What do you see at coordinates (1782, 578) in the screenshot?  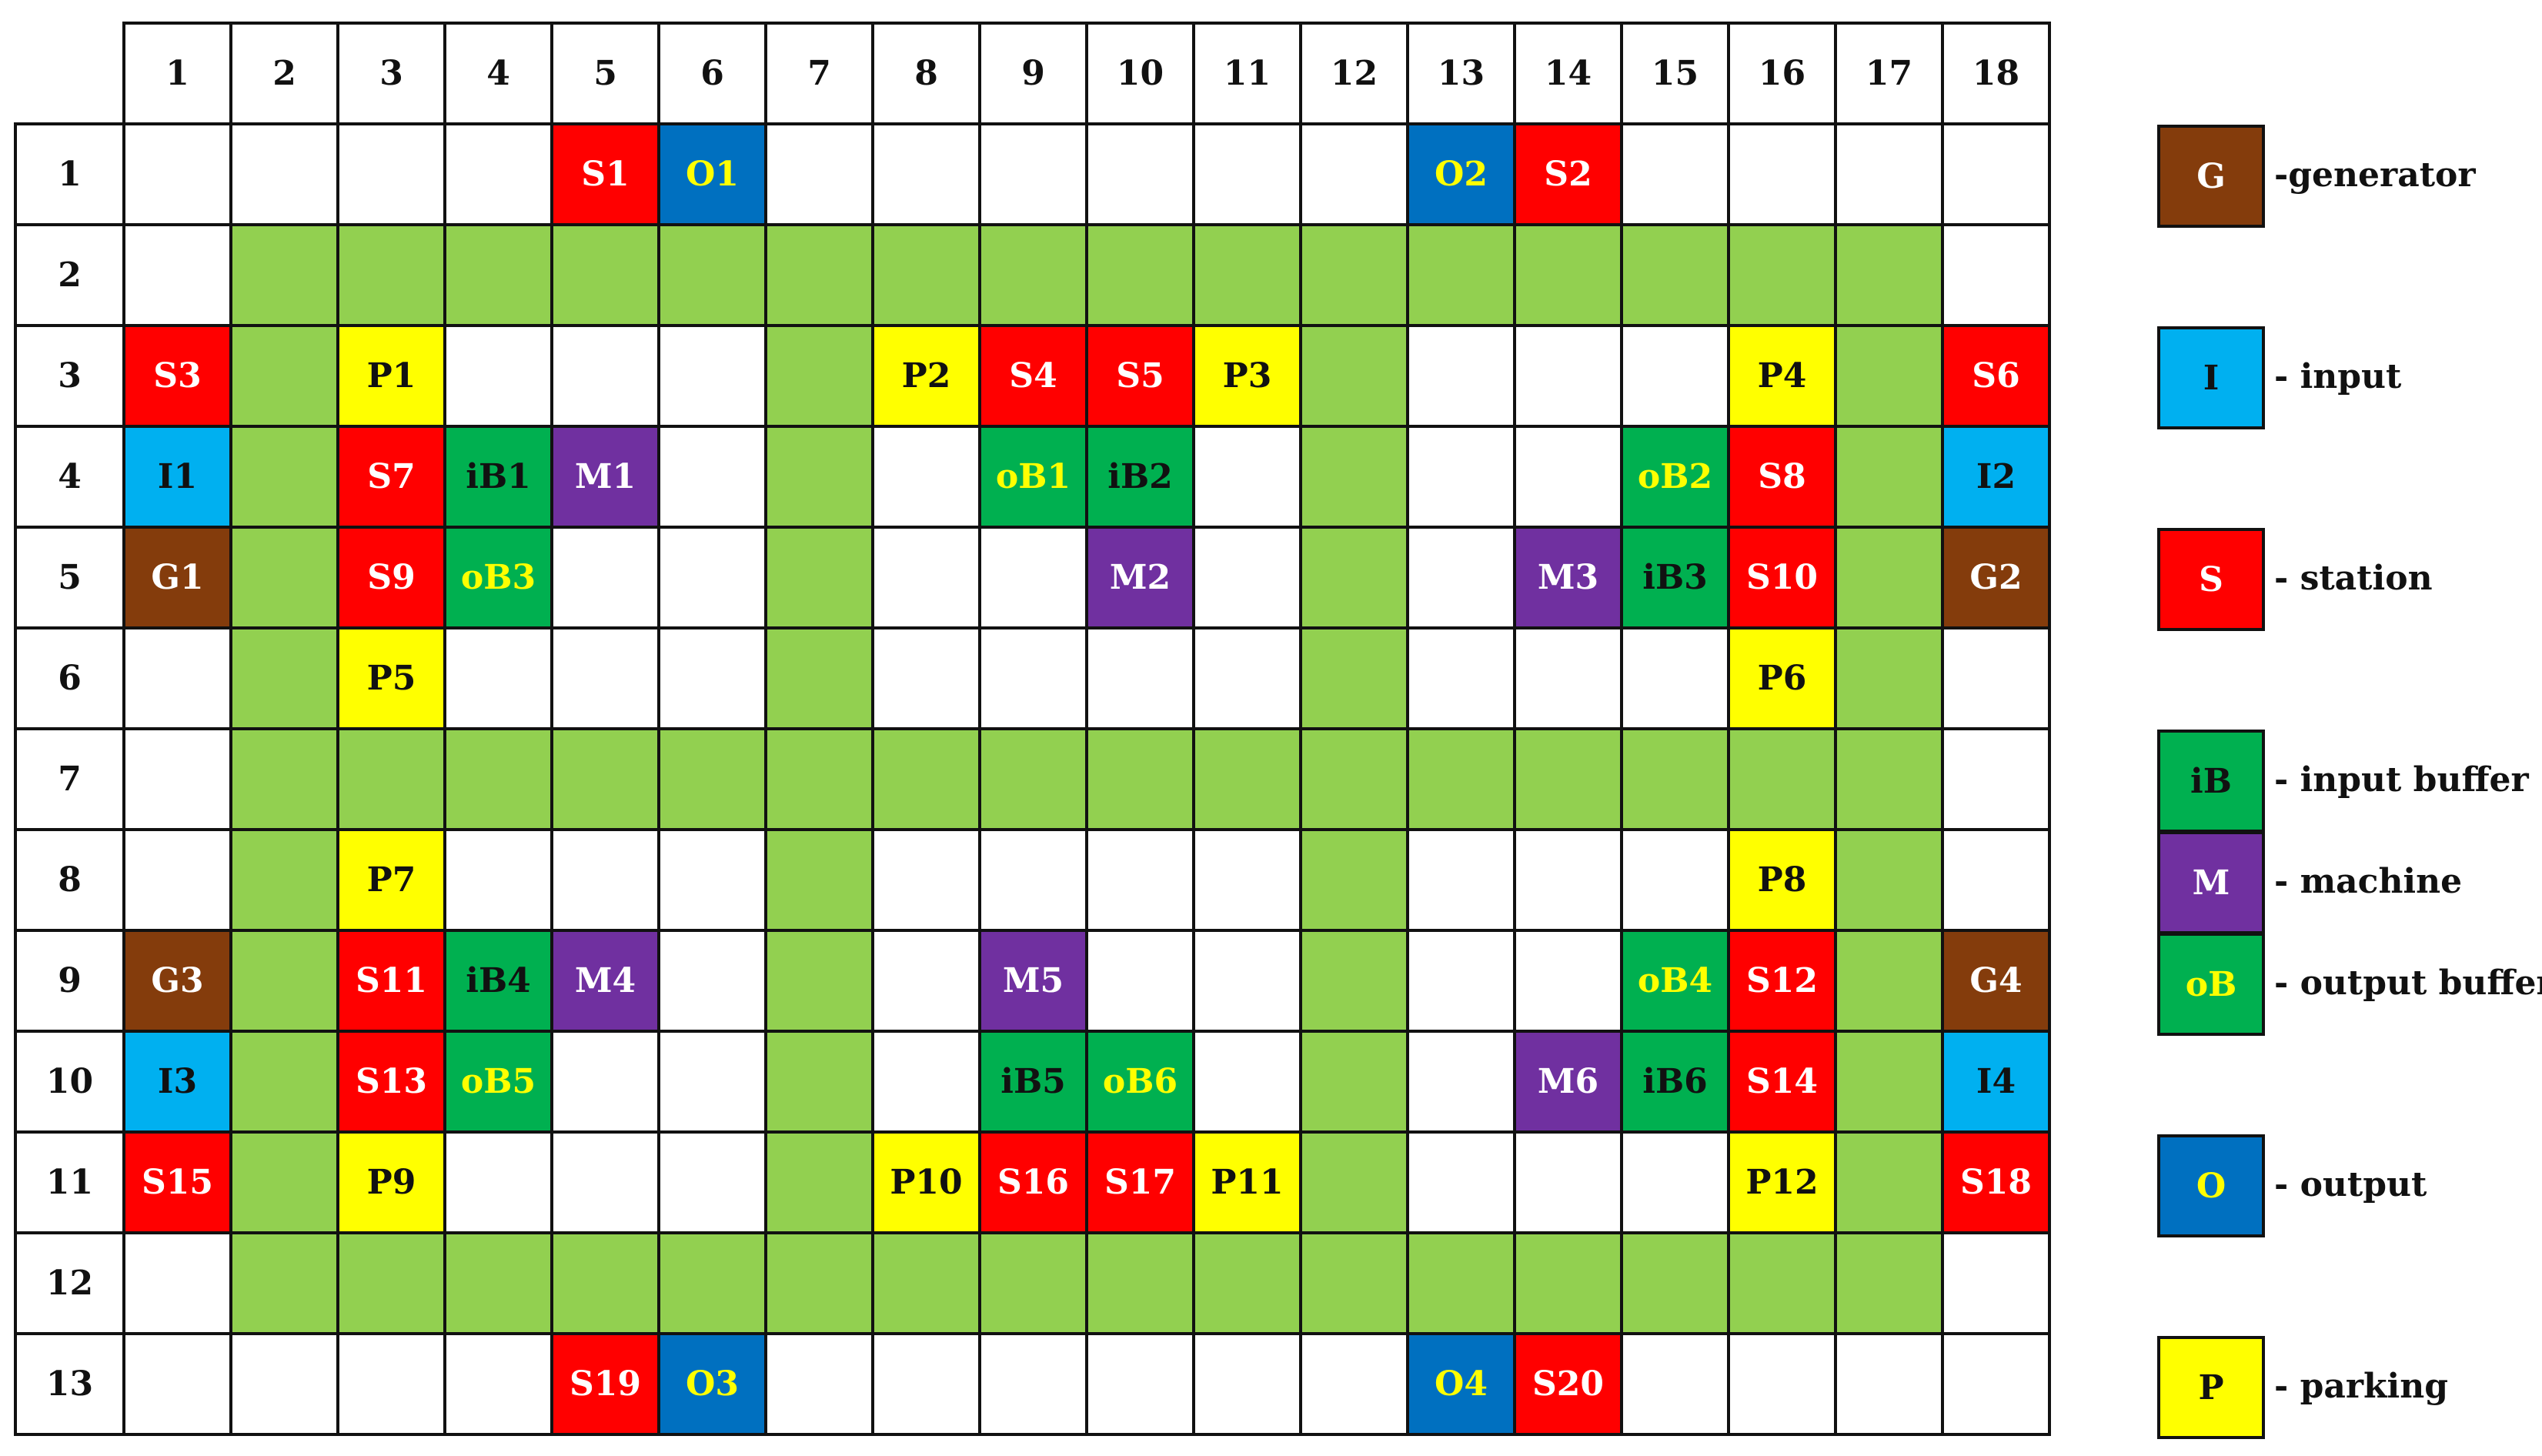 I see `grid-cell-station: S10` at bounding box center [1782, 578].